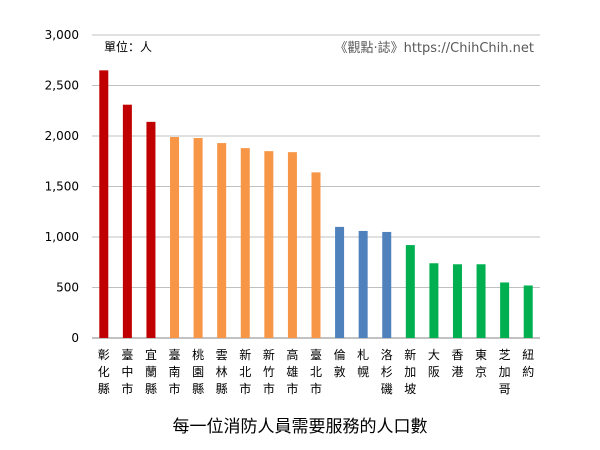  I want to click on x-category-label: 香港, so click(457, 363).